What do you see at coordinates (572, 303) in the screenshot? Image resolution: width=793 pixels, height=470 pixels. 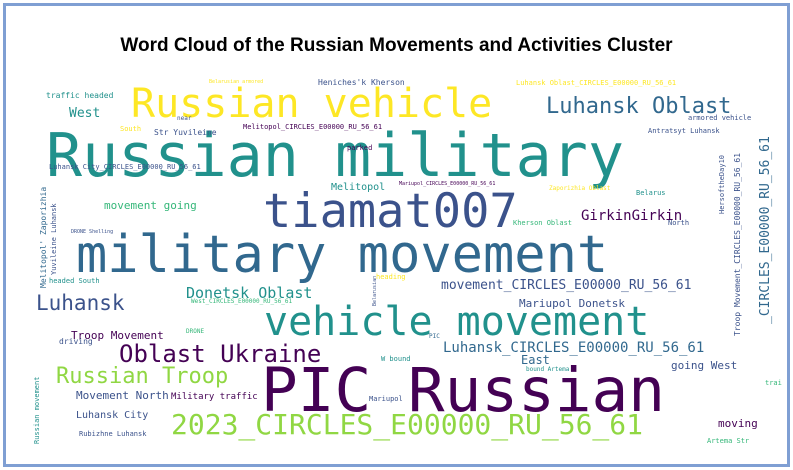 I see `word-mariupol-donetsk: Mariupol Donetsk` at bounding box center [572, 303].